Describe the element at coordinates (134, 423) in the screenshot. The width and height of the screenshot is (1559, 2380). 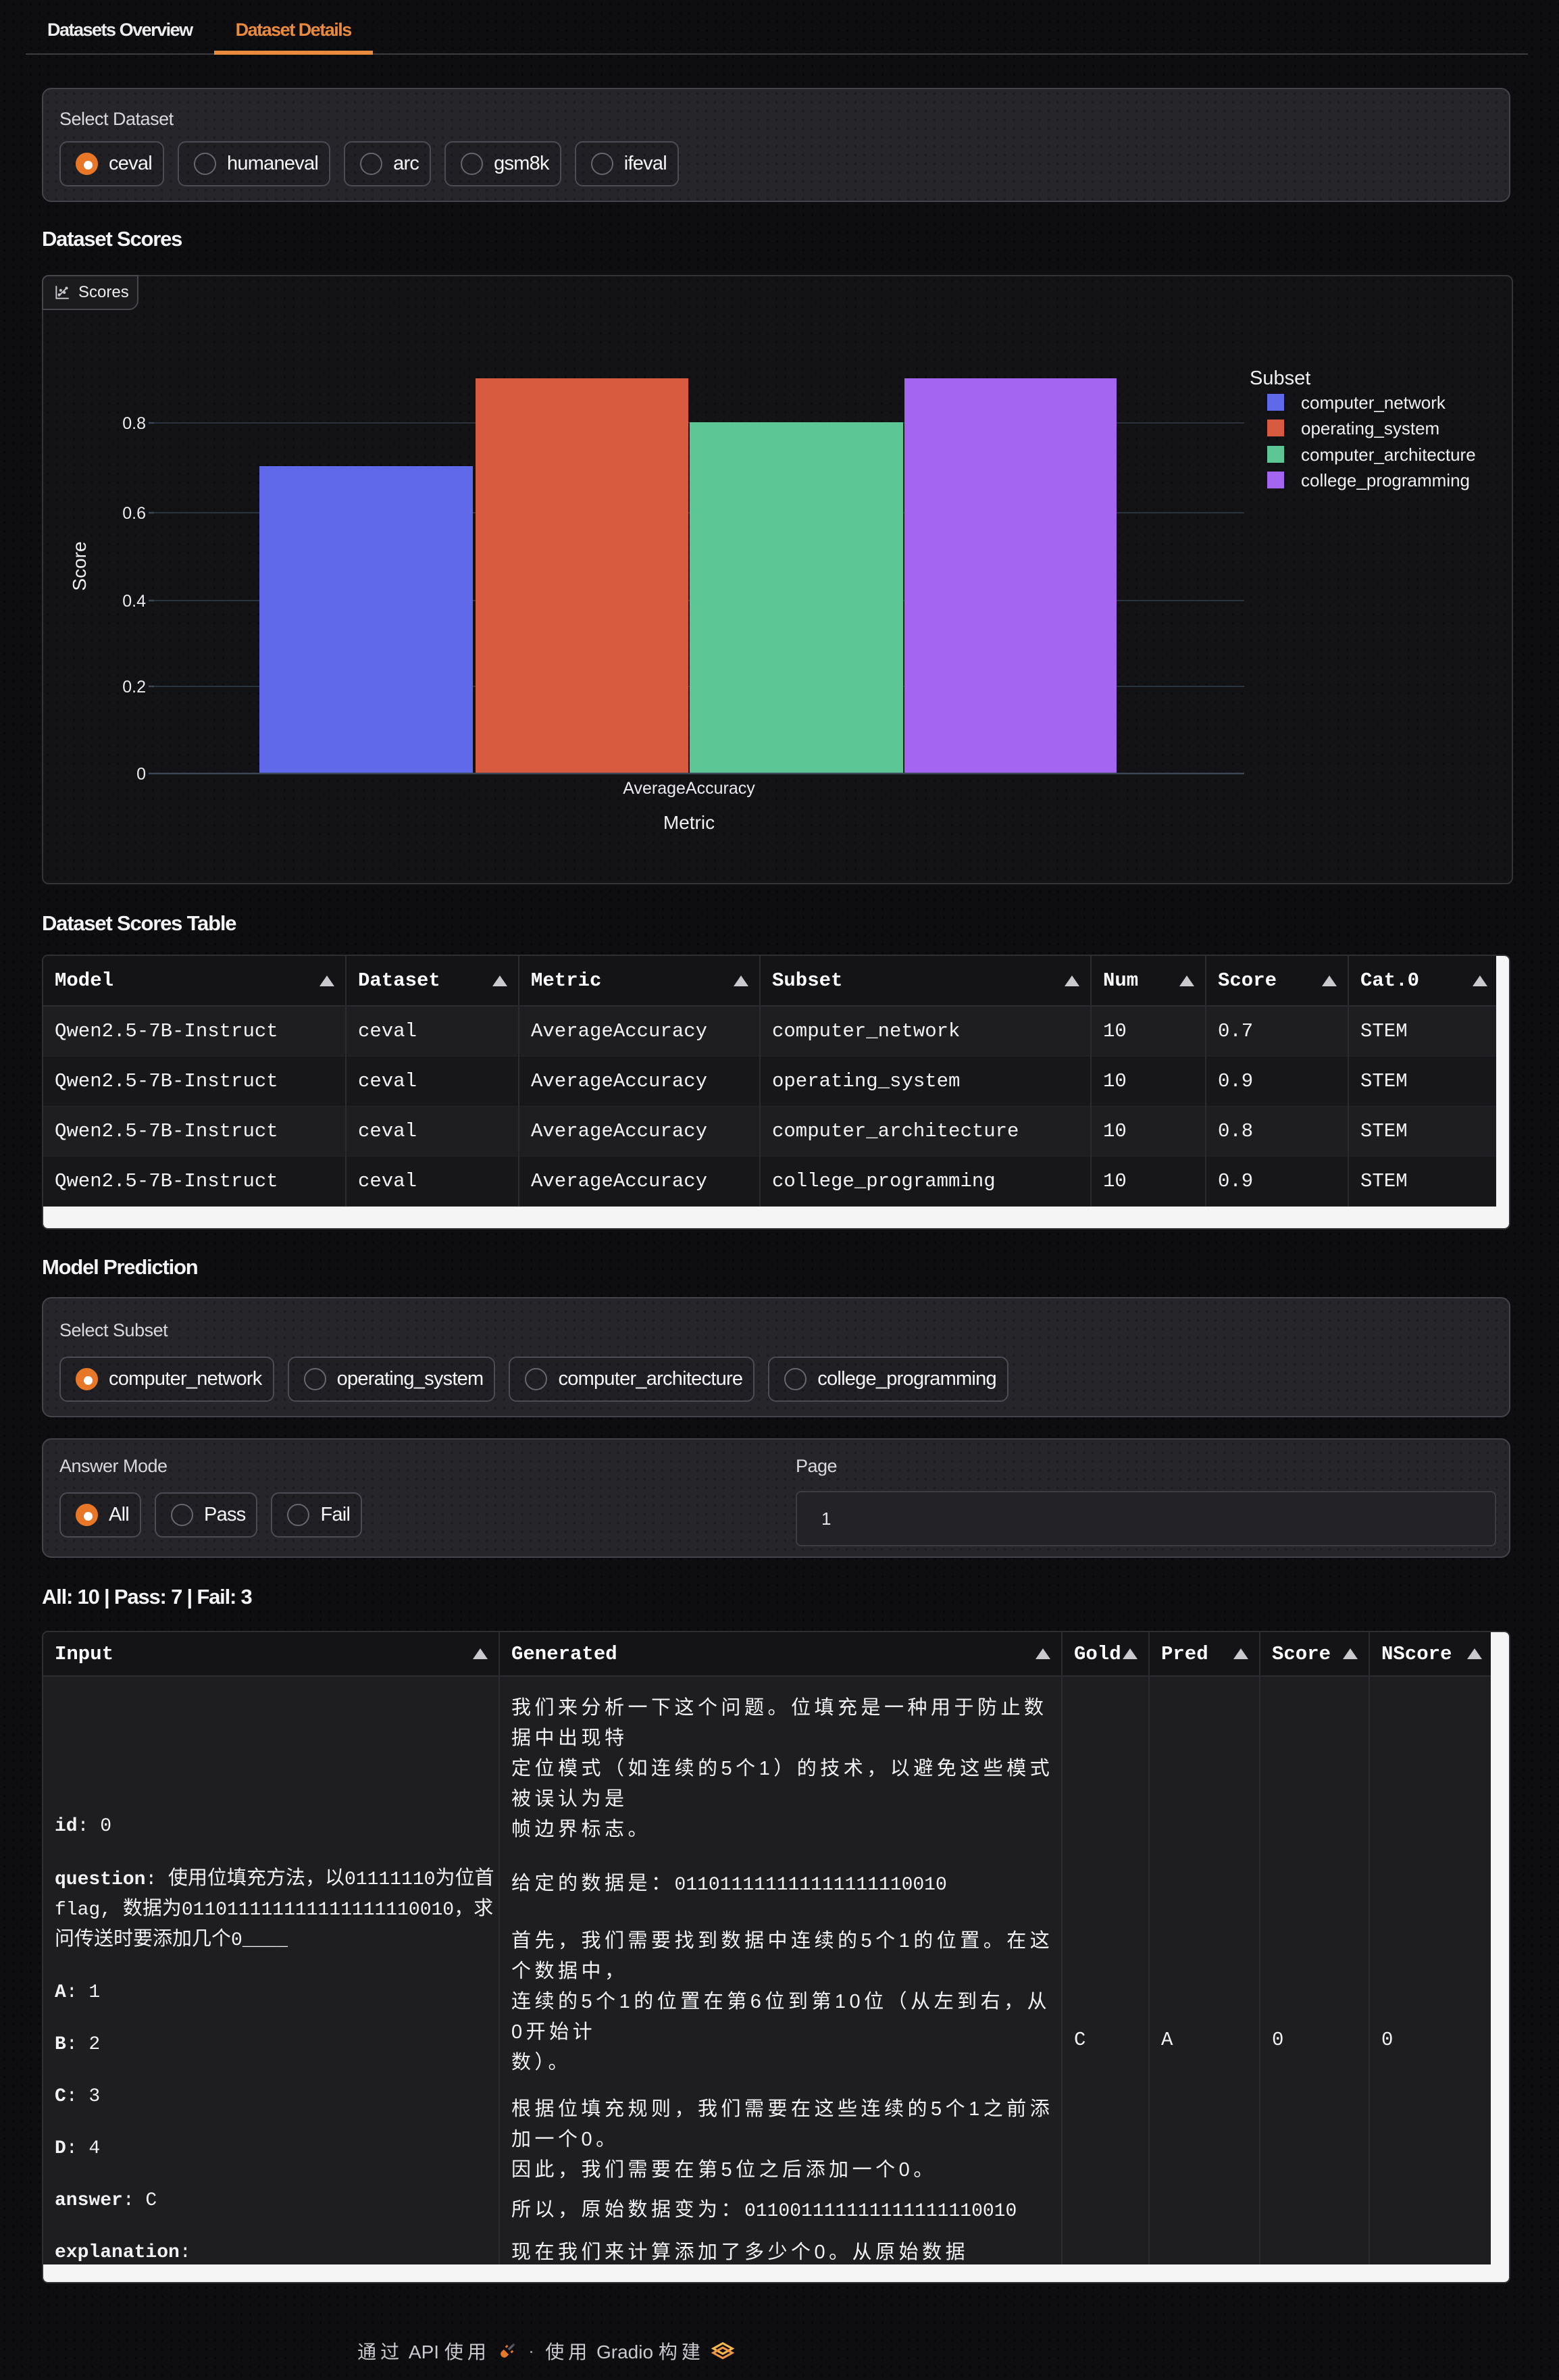
I see `svg-text: 0.8` at that location.